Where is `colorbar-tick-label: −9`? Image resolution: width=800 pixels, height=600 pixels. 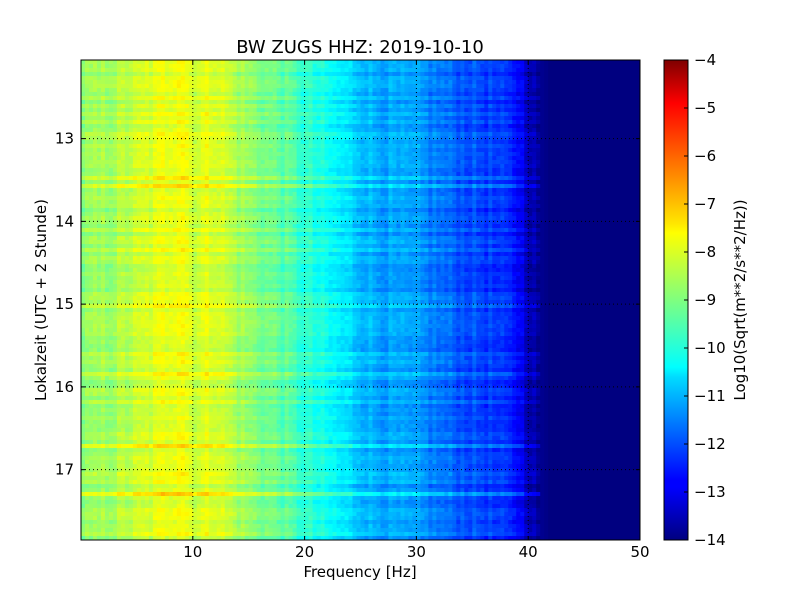 colorbar-tick-label: −9 is located at coordinates (705, 300).